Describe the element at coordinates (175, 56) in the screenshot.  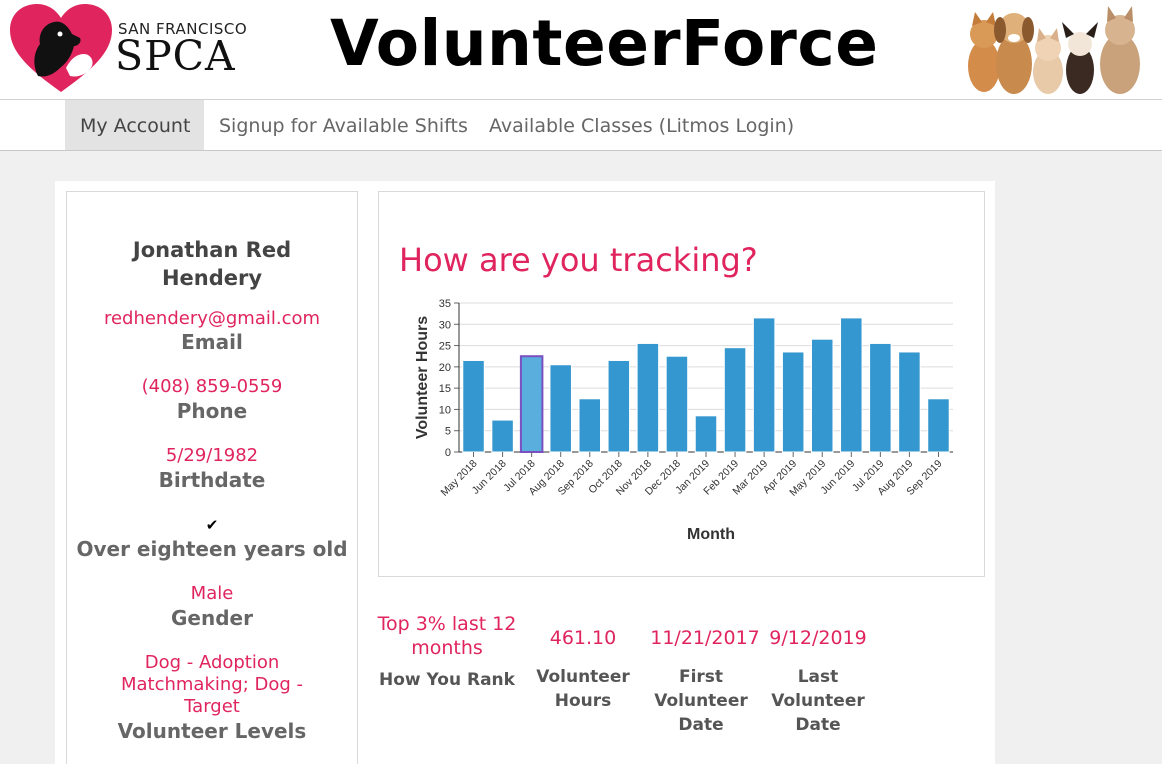
I see `logo-big-text: SPCA` at that location.